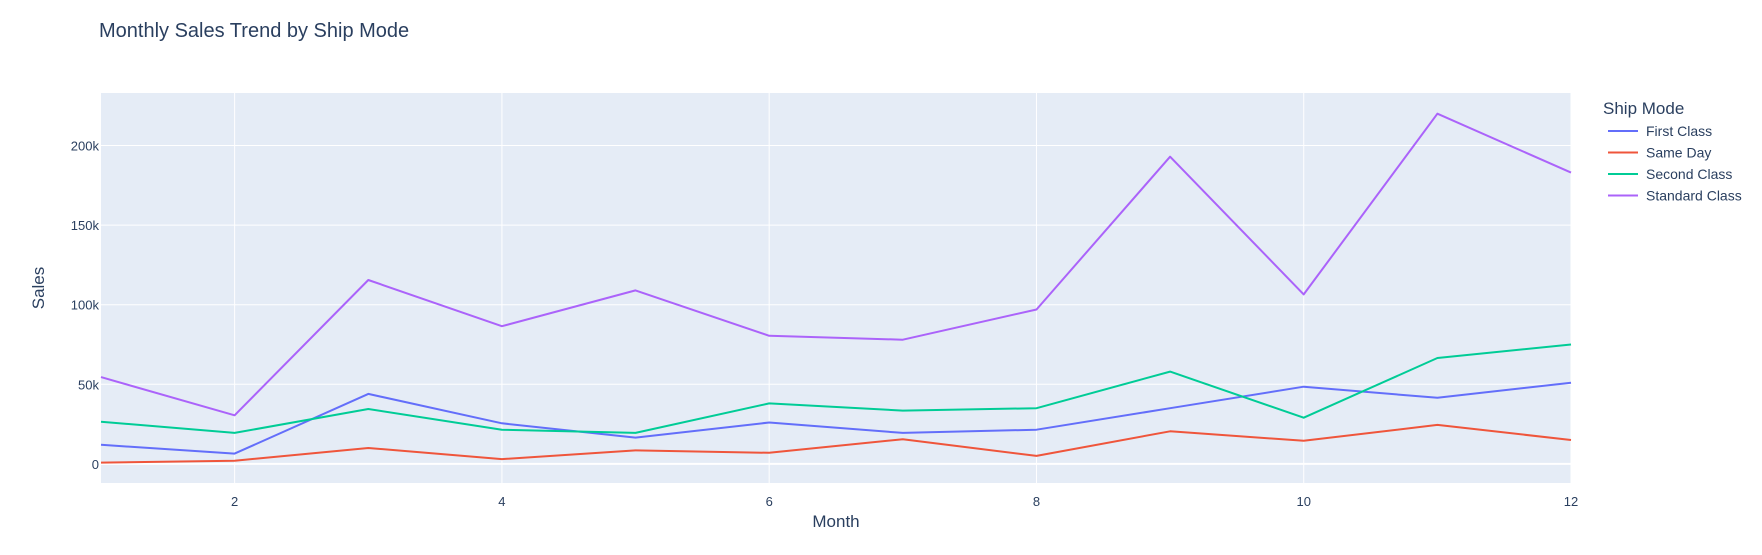 The width and height of the screenshot is (1762, 555). What do you see at coordinates (95, 464) in the screenshot?
I see `y-tick-label: 0` at bounding box center [95, 464].